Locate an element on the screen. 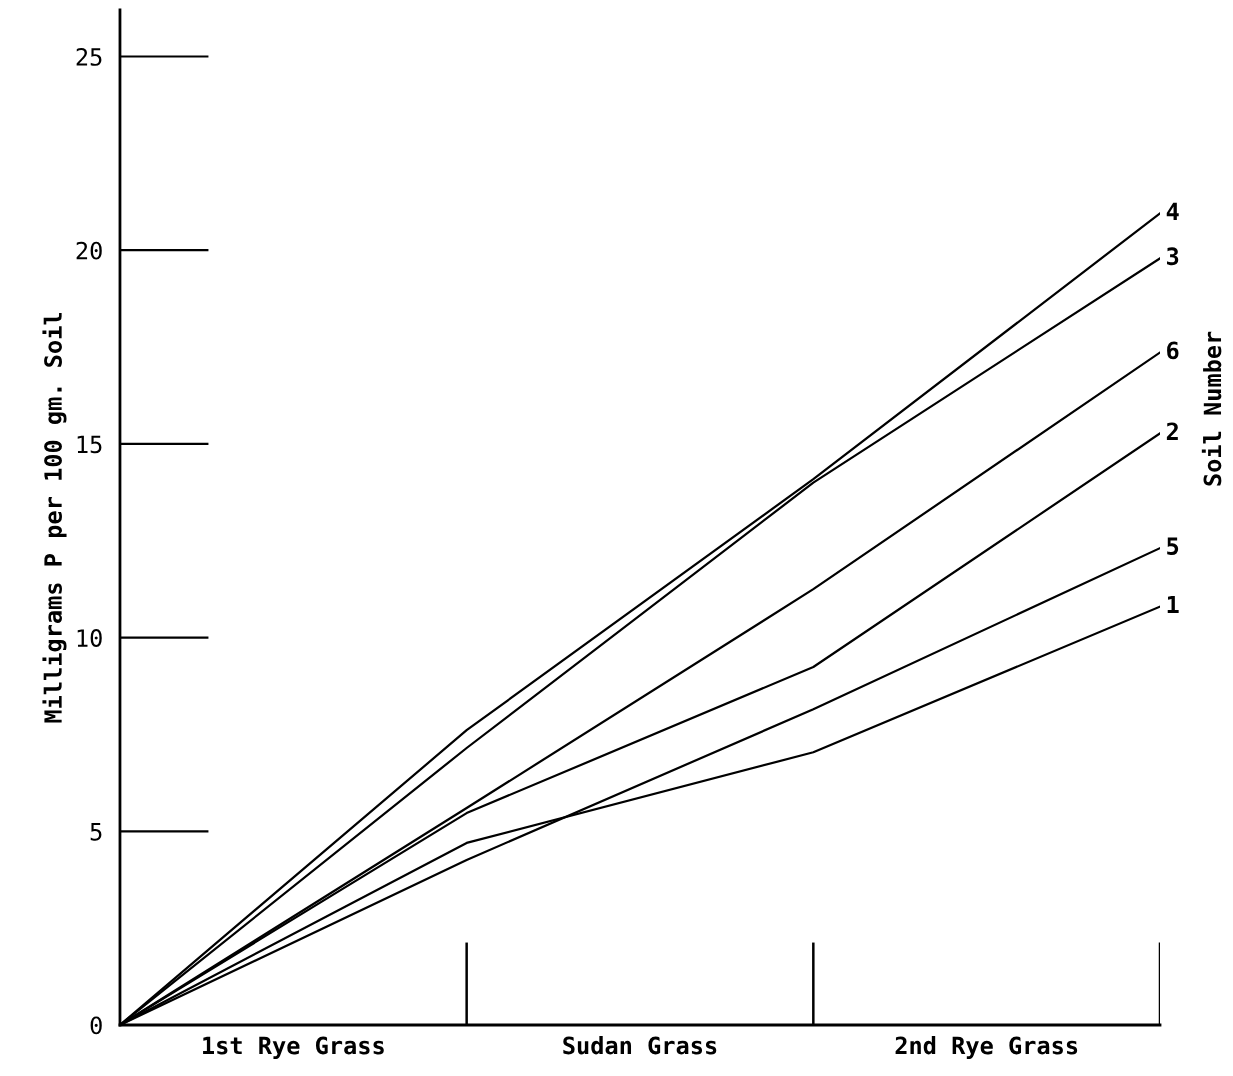 Image resolution: width=1233 pixels, height=1076 pixels. y-tick-label: 20 is located at coordinates (89, 250).